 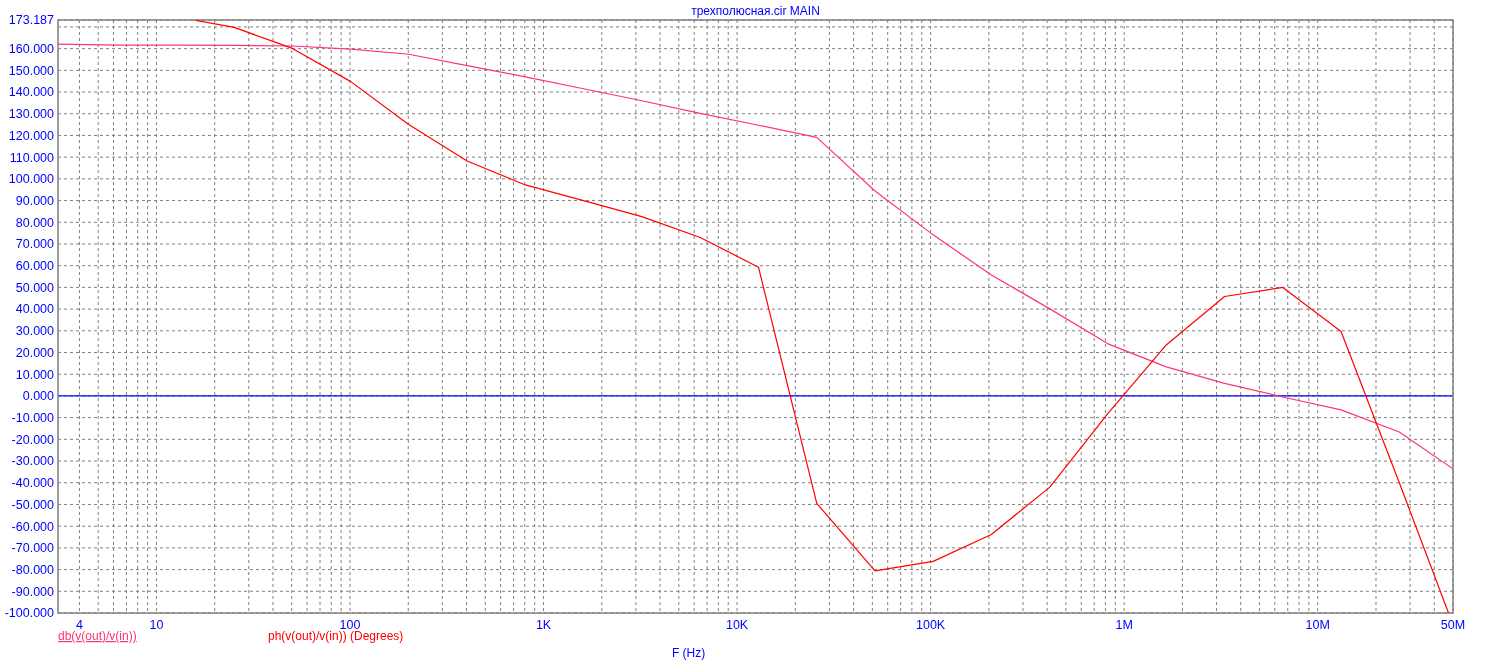 I want to click on y-tick-label: 110.000, so click(x=32, y=157).